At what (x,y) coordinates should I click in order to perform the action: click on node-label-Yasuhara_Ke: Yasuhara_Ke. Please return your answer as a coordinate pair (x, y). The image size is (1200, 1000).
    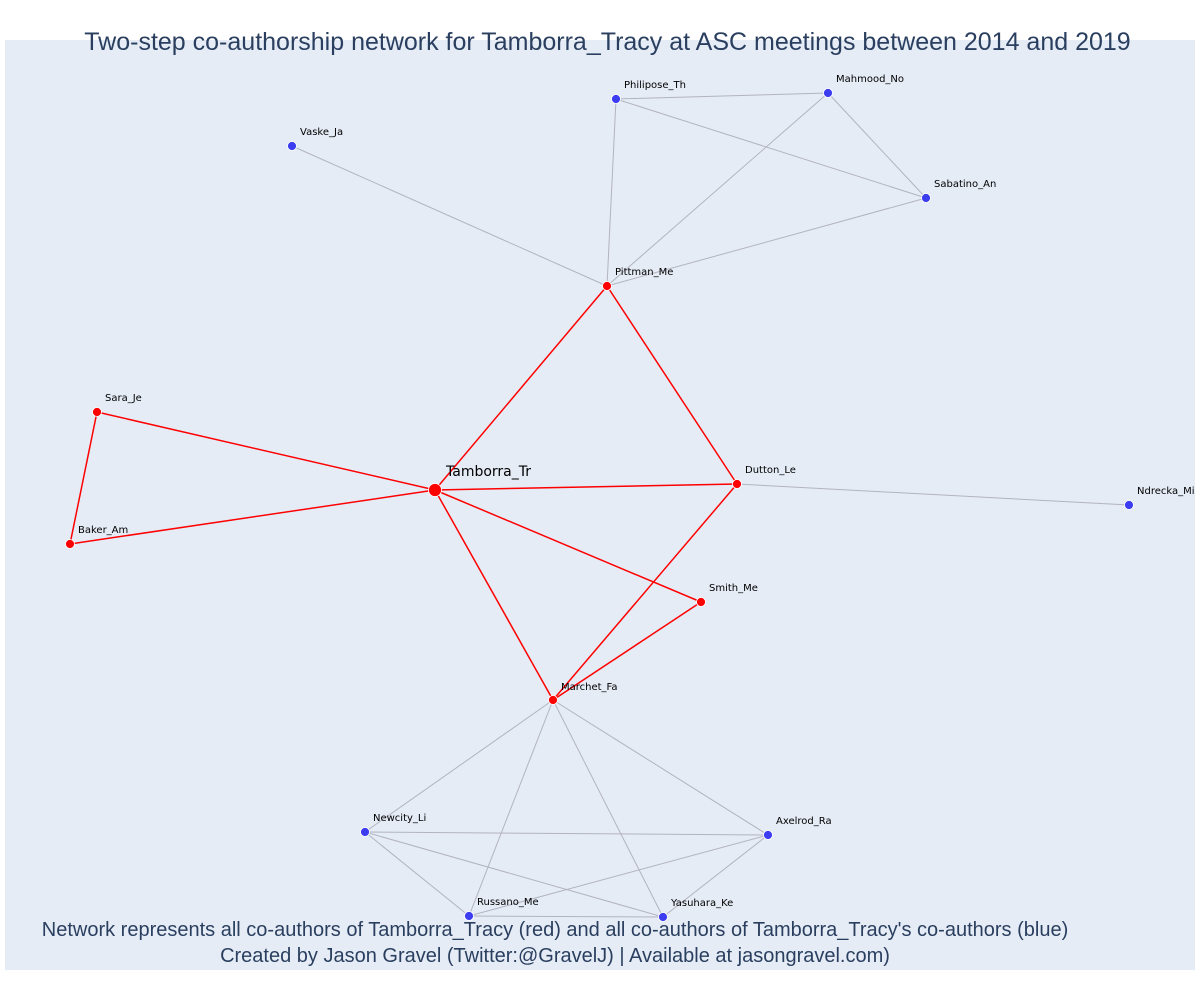
    Looking at the image, I should click on (701, 903).